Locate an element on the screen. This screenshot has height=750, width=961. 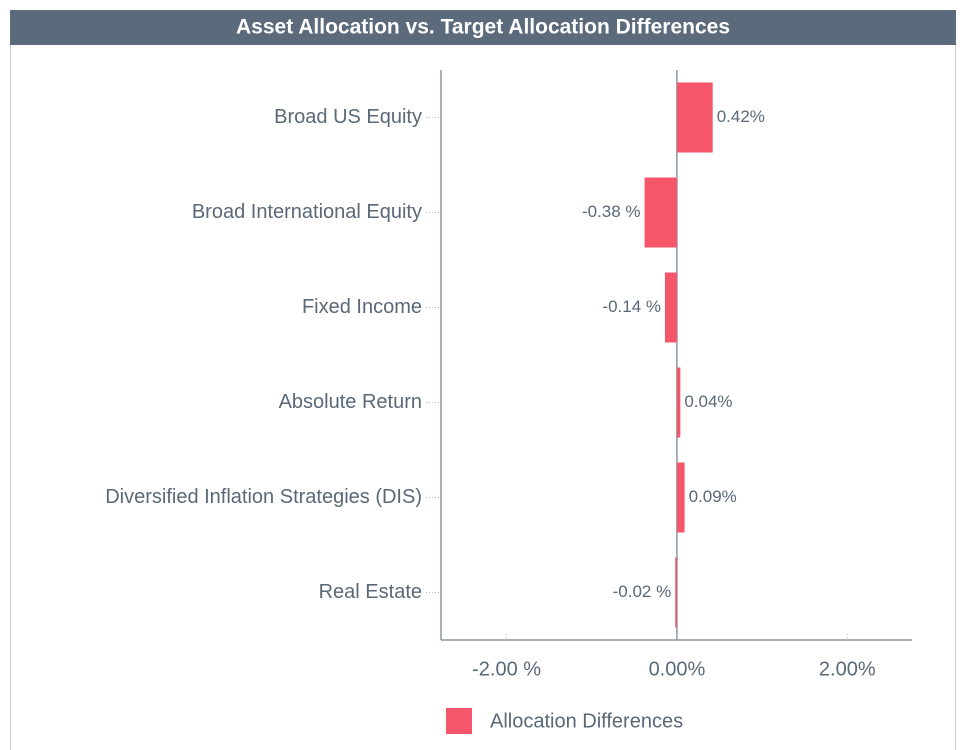
category-label: Broad International Equity is located at coordinates (307, 212).